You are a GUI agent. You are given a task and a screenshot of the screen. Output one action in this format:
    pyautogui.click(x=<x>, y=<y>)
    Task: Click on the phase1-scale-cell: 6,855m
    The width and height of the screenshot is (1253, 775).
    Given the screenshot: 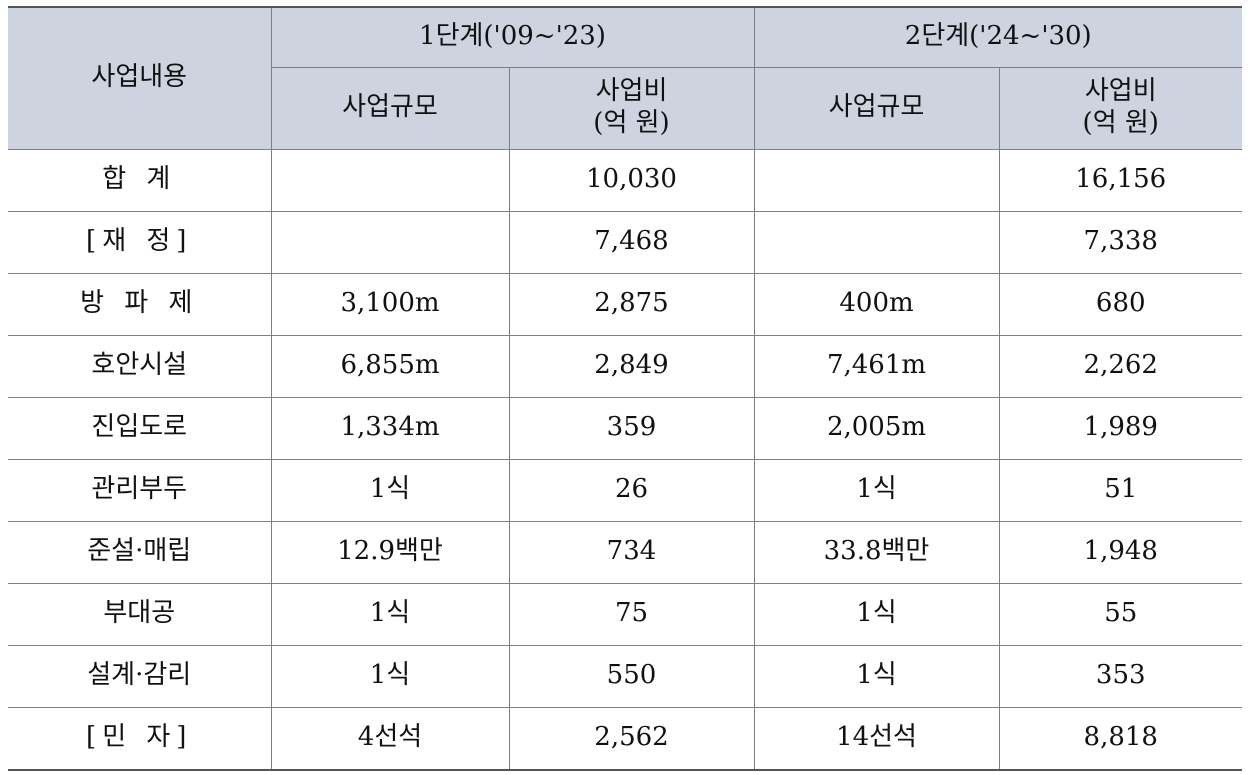 What is the action you would take?
    pyautogui.click(x=390, y=366)
    